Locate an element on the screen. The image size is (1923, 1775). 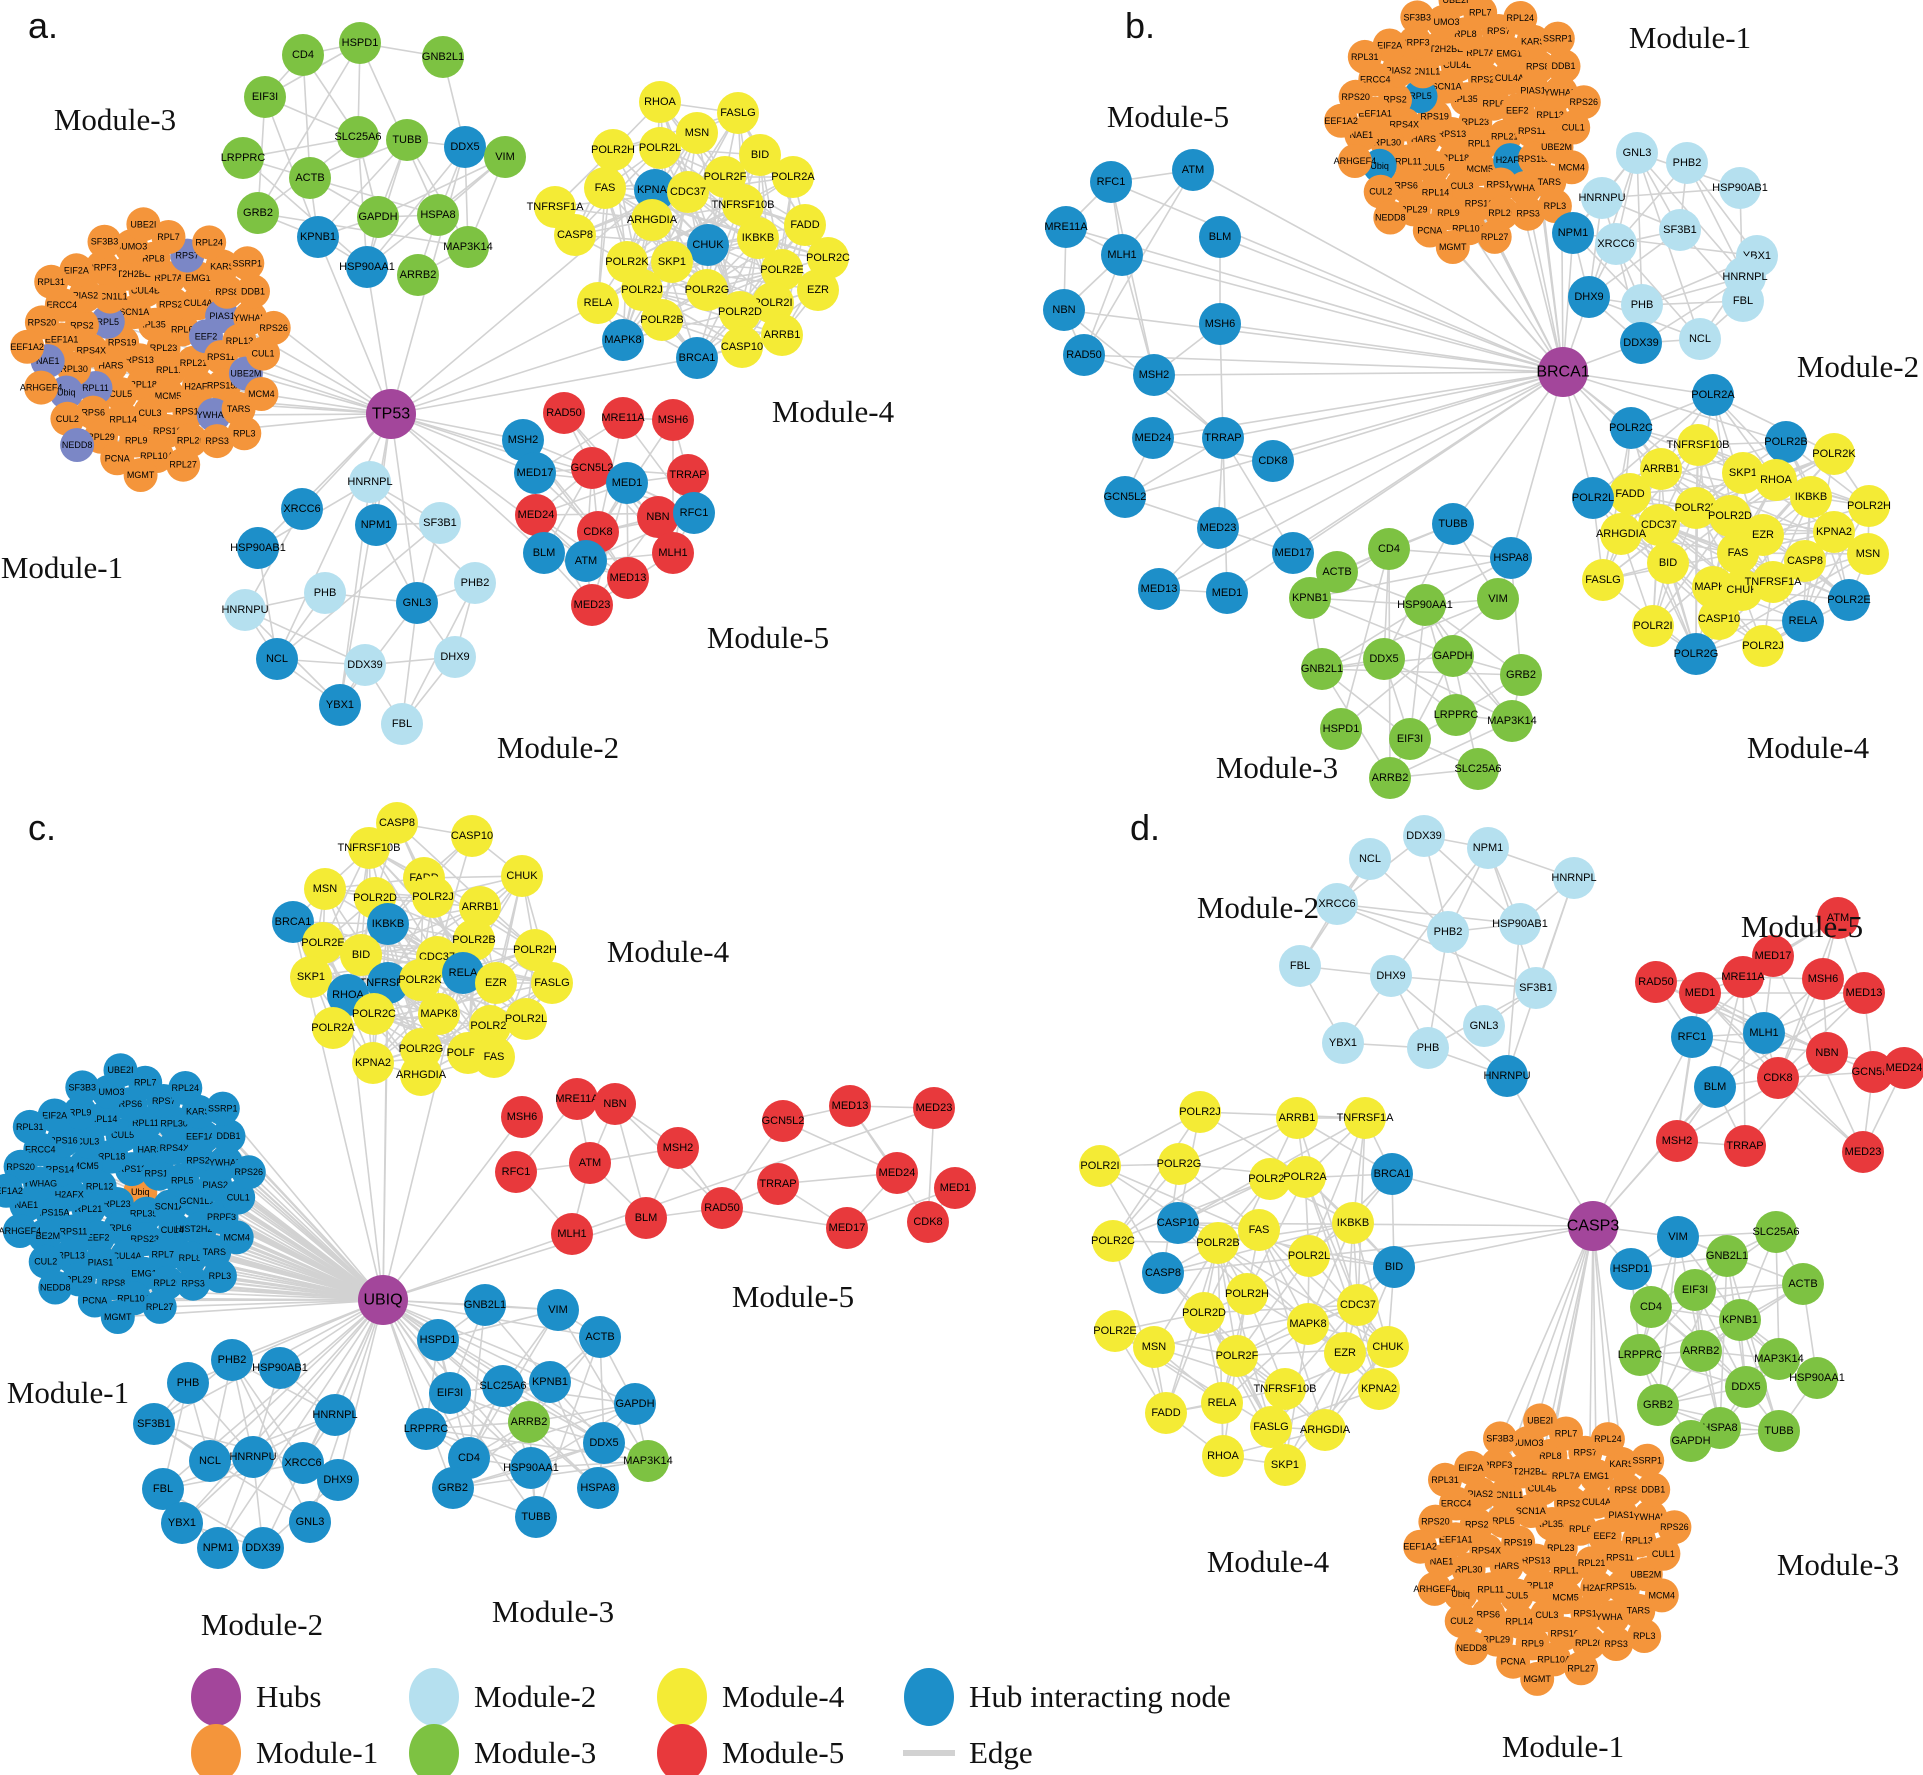
node-NEDD8: NEDD8 is located at coordinates (1471, 1648).